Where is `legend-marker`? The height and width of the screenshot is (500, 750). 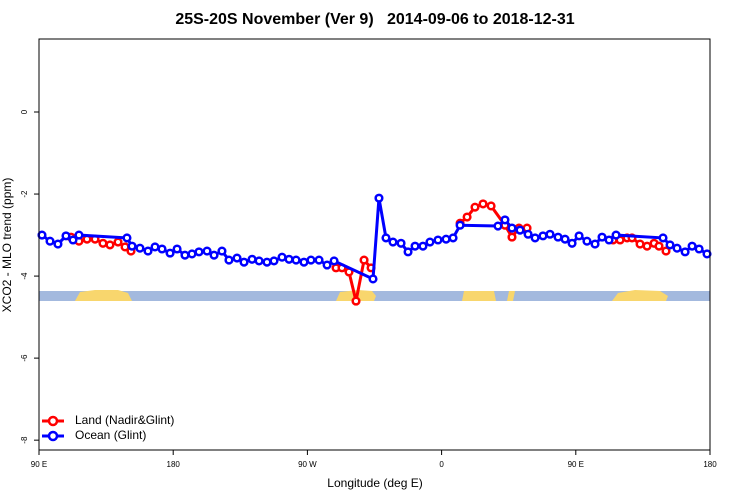
legend-marker is located at coordinates (53, 436).